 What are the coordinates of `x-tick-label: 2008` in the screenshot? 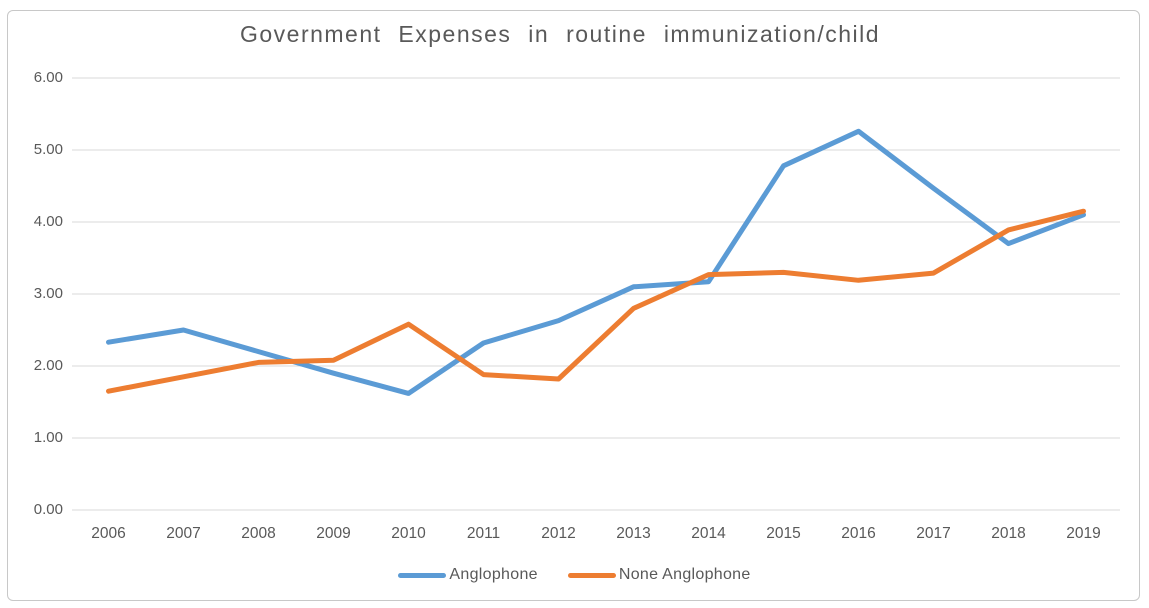 It's located at (258, 533).